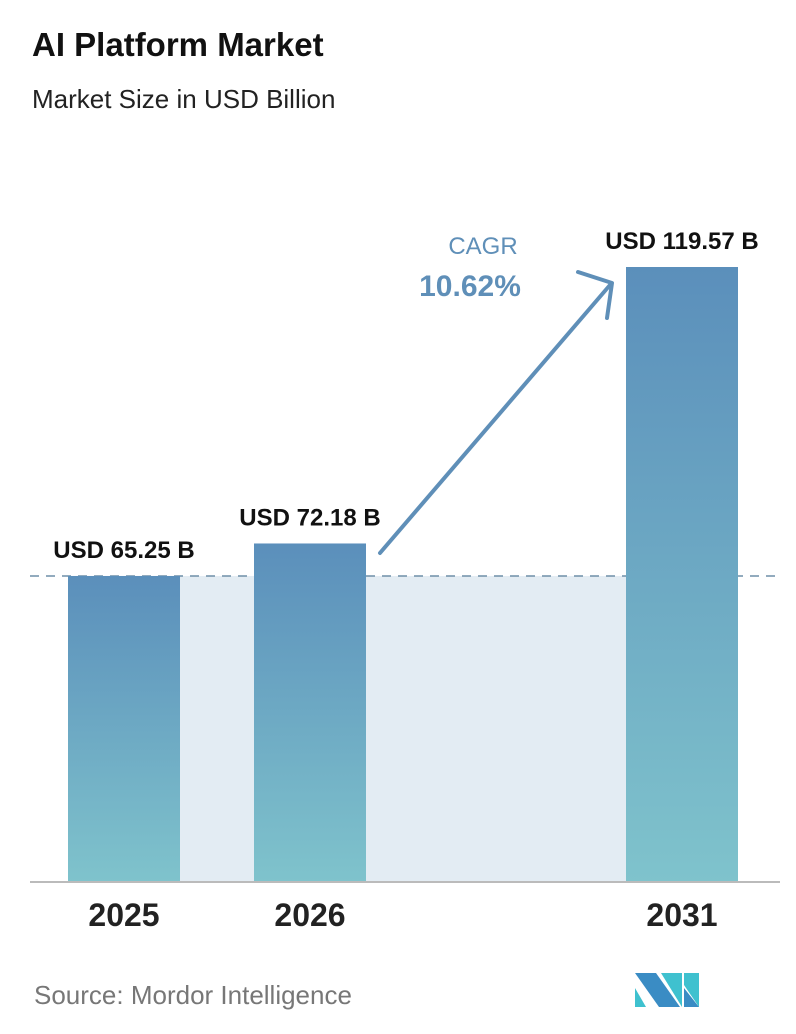  What do you see at coordinates (310, 712) in the screenshot?
I see `bar-2026` at bounding box center [310, 712].